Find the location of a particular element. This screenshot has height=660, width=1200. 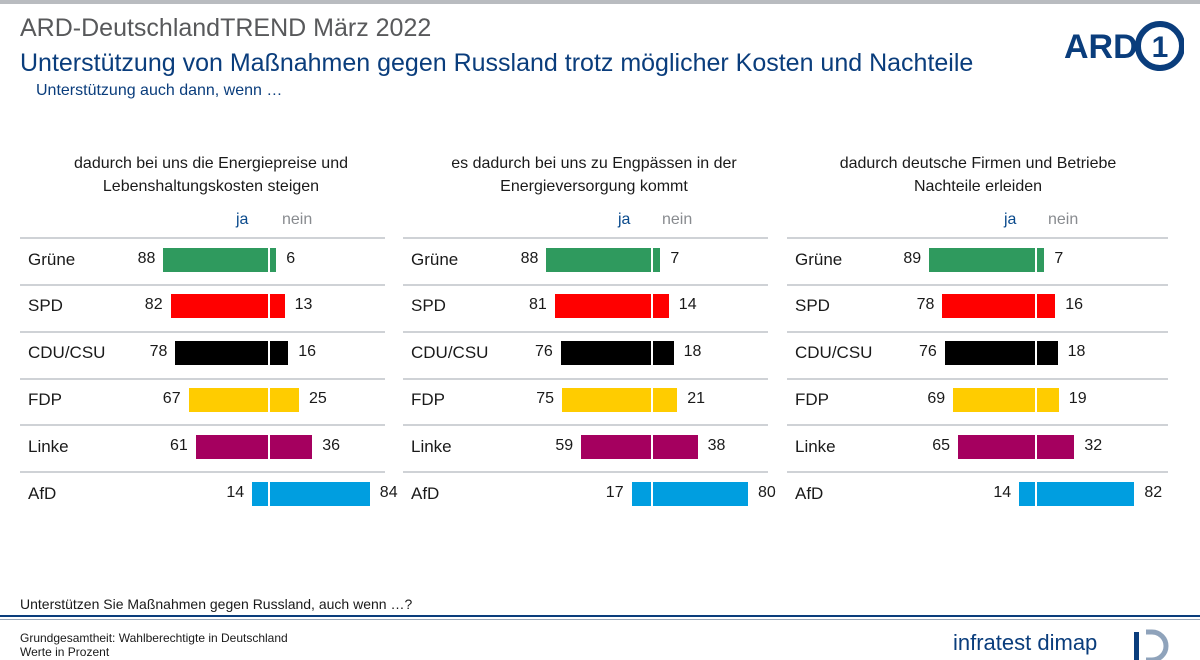

value-ja: 61 is located at coordinates (179, 445).